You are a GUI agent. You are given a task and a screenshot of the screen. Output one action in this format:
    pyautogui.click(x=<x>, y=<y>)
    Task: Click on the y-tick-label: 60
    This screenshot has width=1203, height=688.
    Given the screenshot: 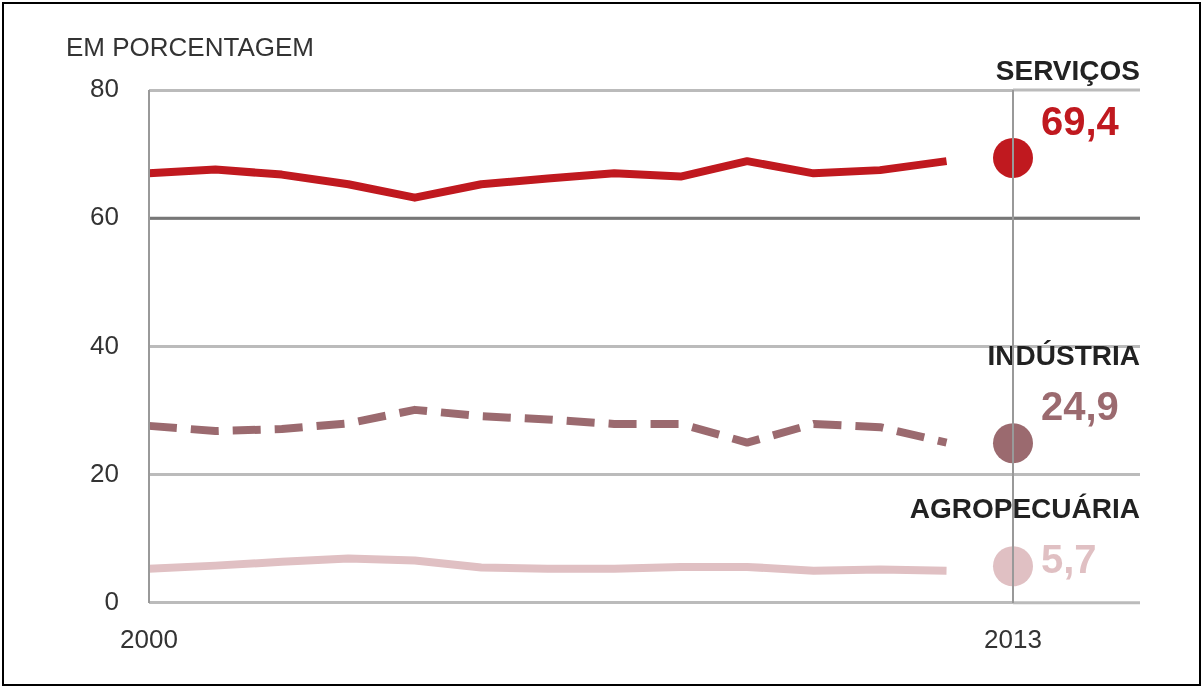 What is the action you would take?
    pyautogui.click(x=104, y=216)
    